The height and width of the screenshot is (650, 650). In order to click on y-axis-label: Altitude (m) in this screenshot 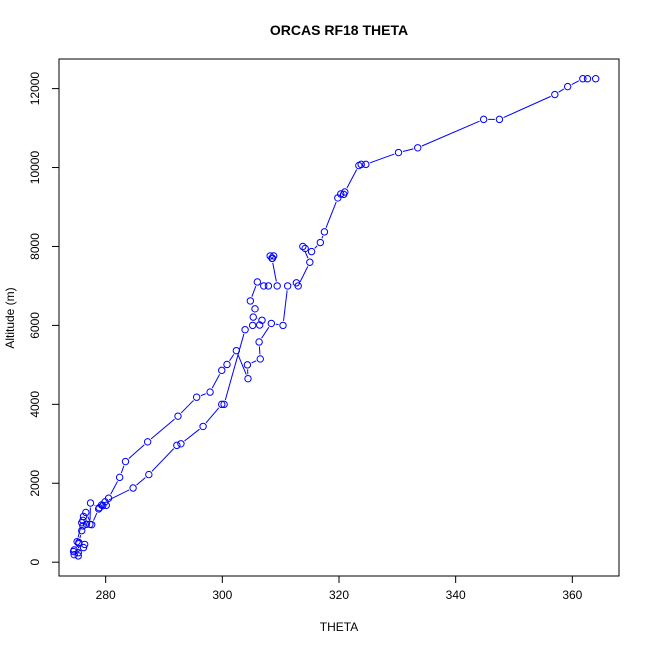, I will do `click(10, 317)`.